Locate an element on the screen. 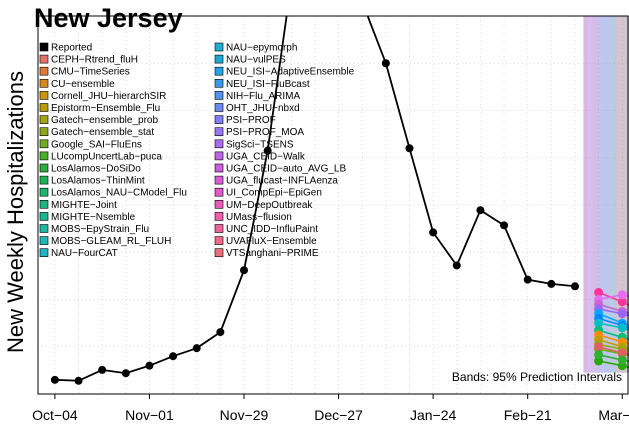 This screenshot has width=629, height=431. x-tick-label: Mar−21 is located at coordinates (613, 415).